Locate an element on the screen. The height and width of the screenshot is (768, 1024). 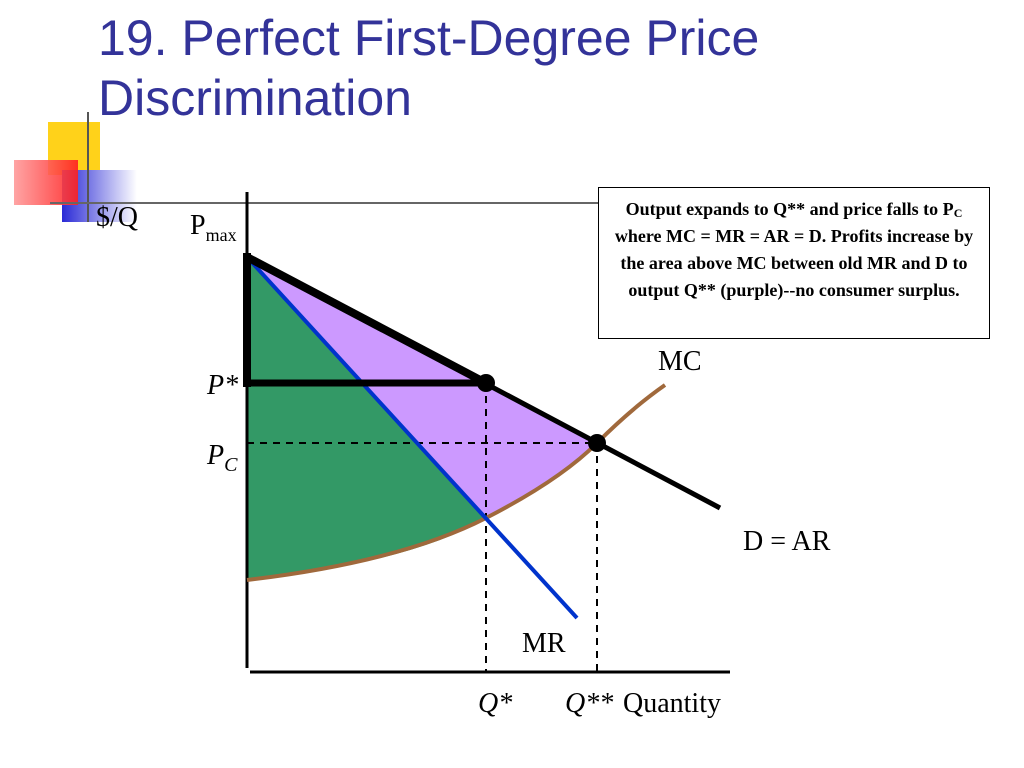
profit-area-green is located at coordinates (366, 418).